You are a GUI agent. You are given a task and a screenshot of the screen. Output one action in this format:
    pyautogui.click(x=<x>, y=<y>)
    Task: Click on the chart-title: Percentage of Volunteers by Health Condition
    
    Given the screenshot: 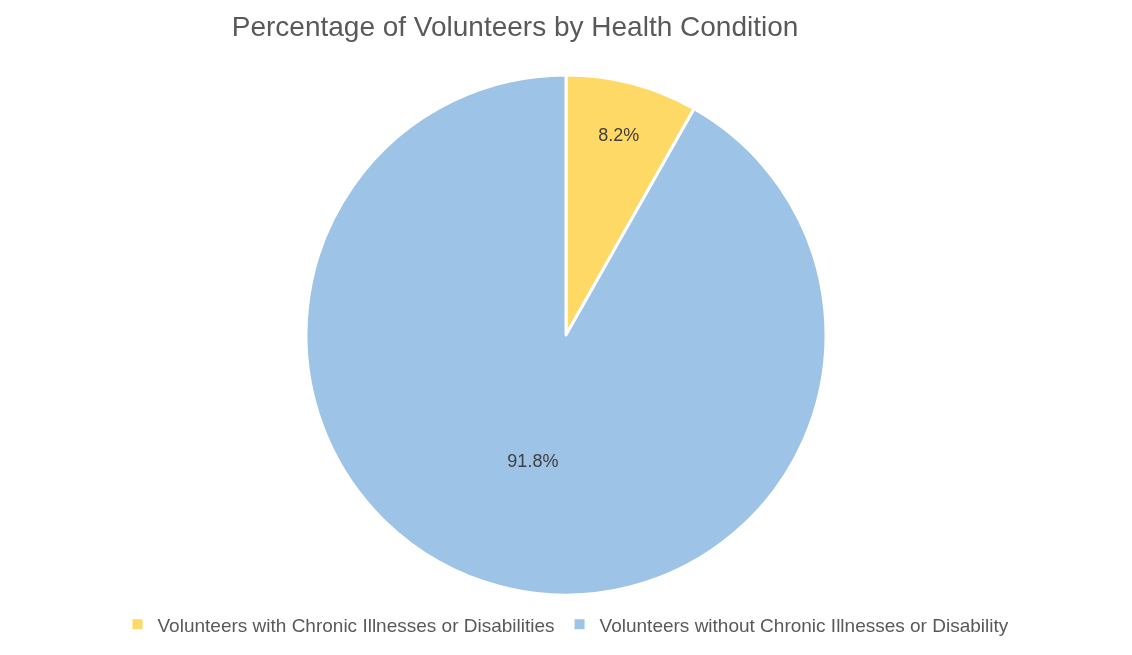 What is the action you would take?
    pyautogui.click(x=515, y=26)
    